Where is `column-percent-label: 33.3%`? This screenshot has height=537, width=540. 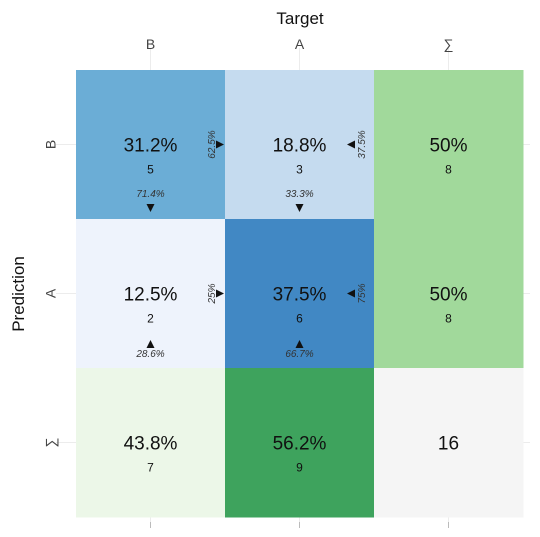 column-percent-label: 33.3% is located at coordinates (299, 194).